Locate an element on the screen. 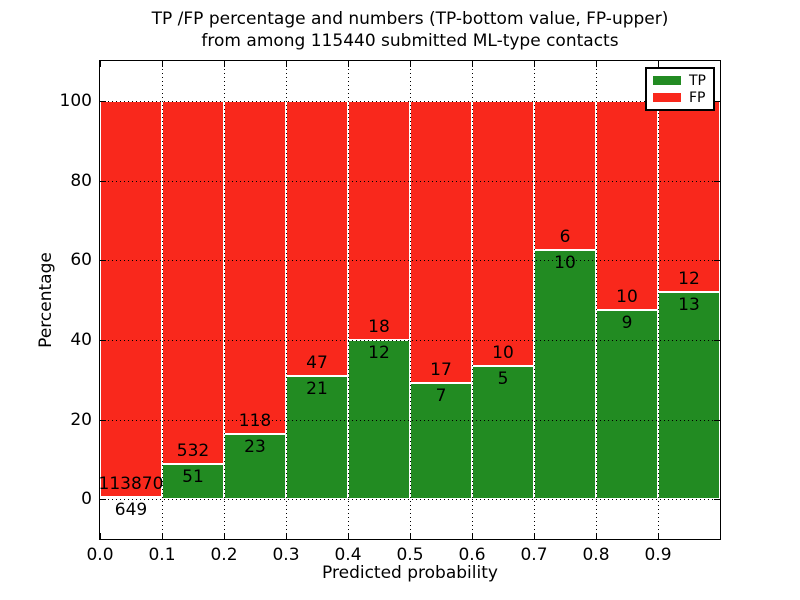  tp-count-label: 10 is located at coordinates (565, 263).